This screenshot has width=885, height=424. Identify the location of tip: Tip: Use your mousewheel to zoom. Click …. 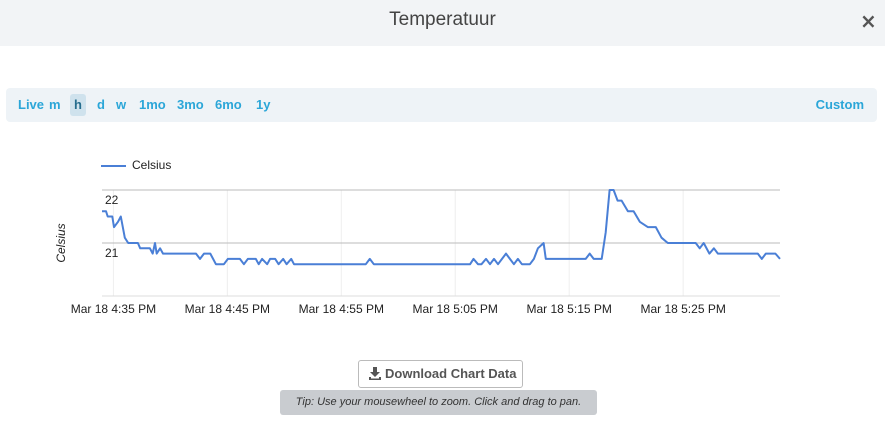
(438, 402).